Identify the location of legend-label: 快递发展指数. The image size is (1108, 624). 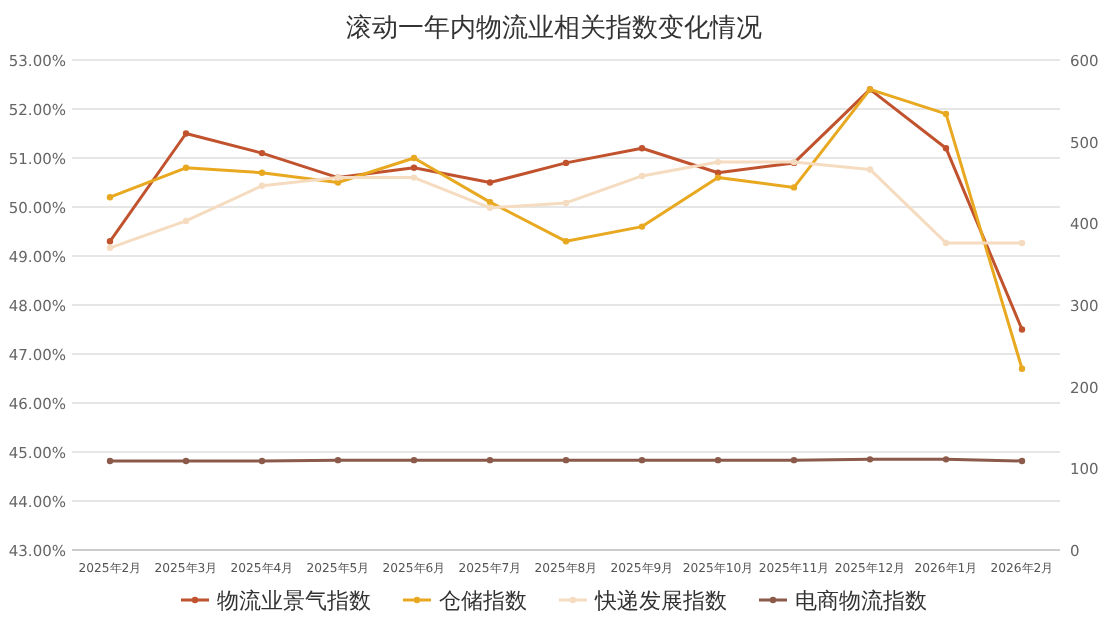
(660, 601).